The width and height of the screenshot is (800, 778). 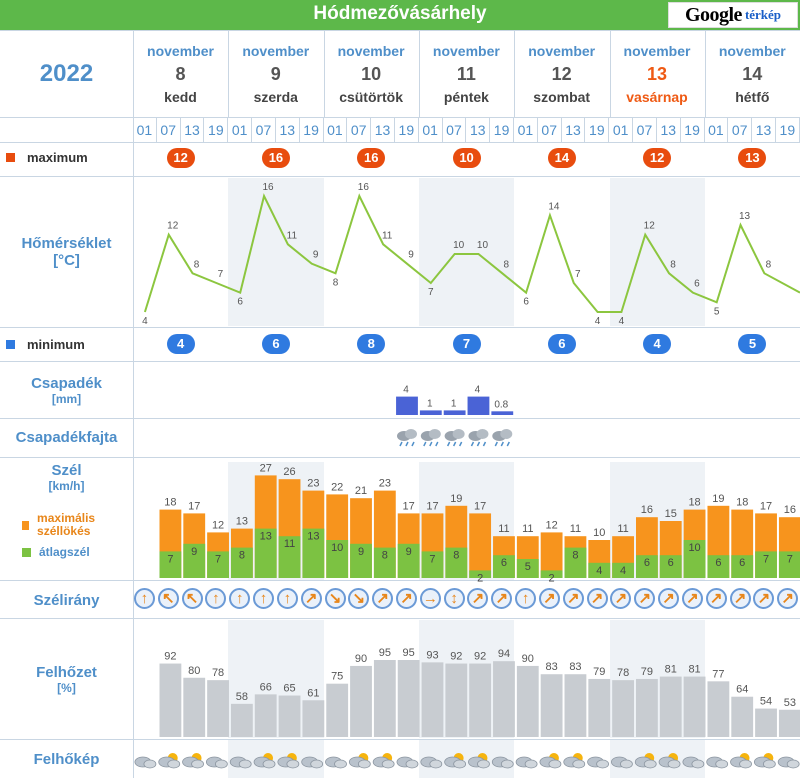 What do you see at coordinates (361, 659) in the screenshot?
I see `cloud-cover-value: 90` at bounding box center [361, 659].